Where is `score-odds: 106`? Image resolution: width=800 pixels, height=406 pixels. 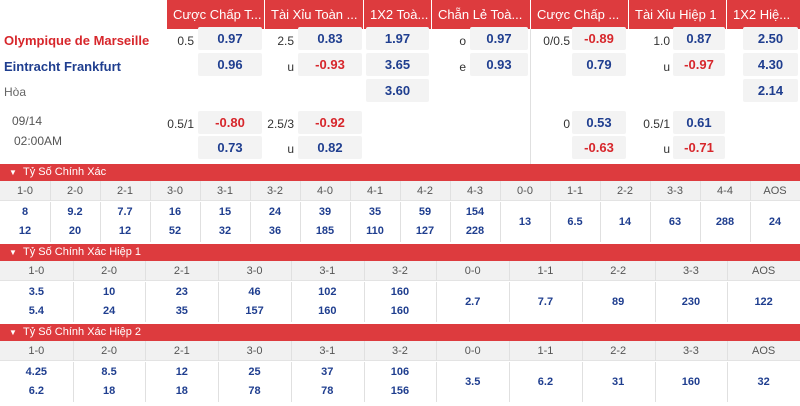
score-odds: 106 is located at coordinates (400, 372).